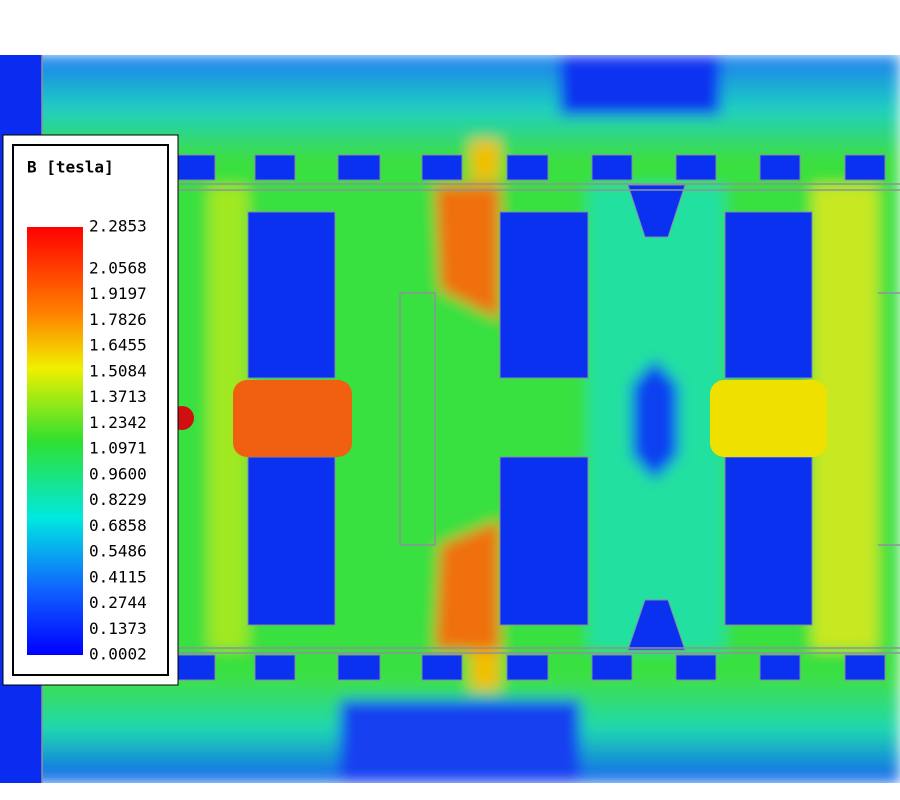 This screenshot has width=900, height=800. Describe the element at coordinates (118, 319) in the screenshot. I see `legend-label: 1.7826` at that location.